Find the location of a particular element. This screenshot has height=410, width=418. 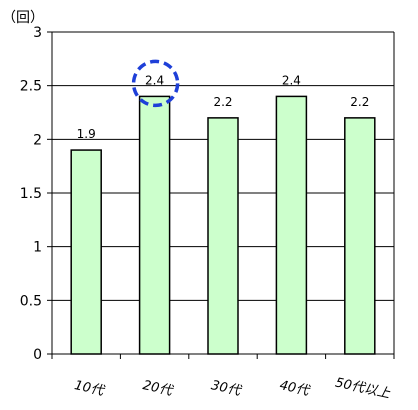

x-tick-label: 20代 is located at coordinates (158, 388).